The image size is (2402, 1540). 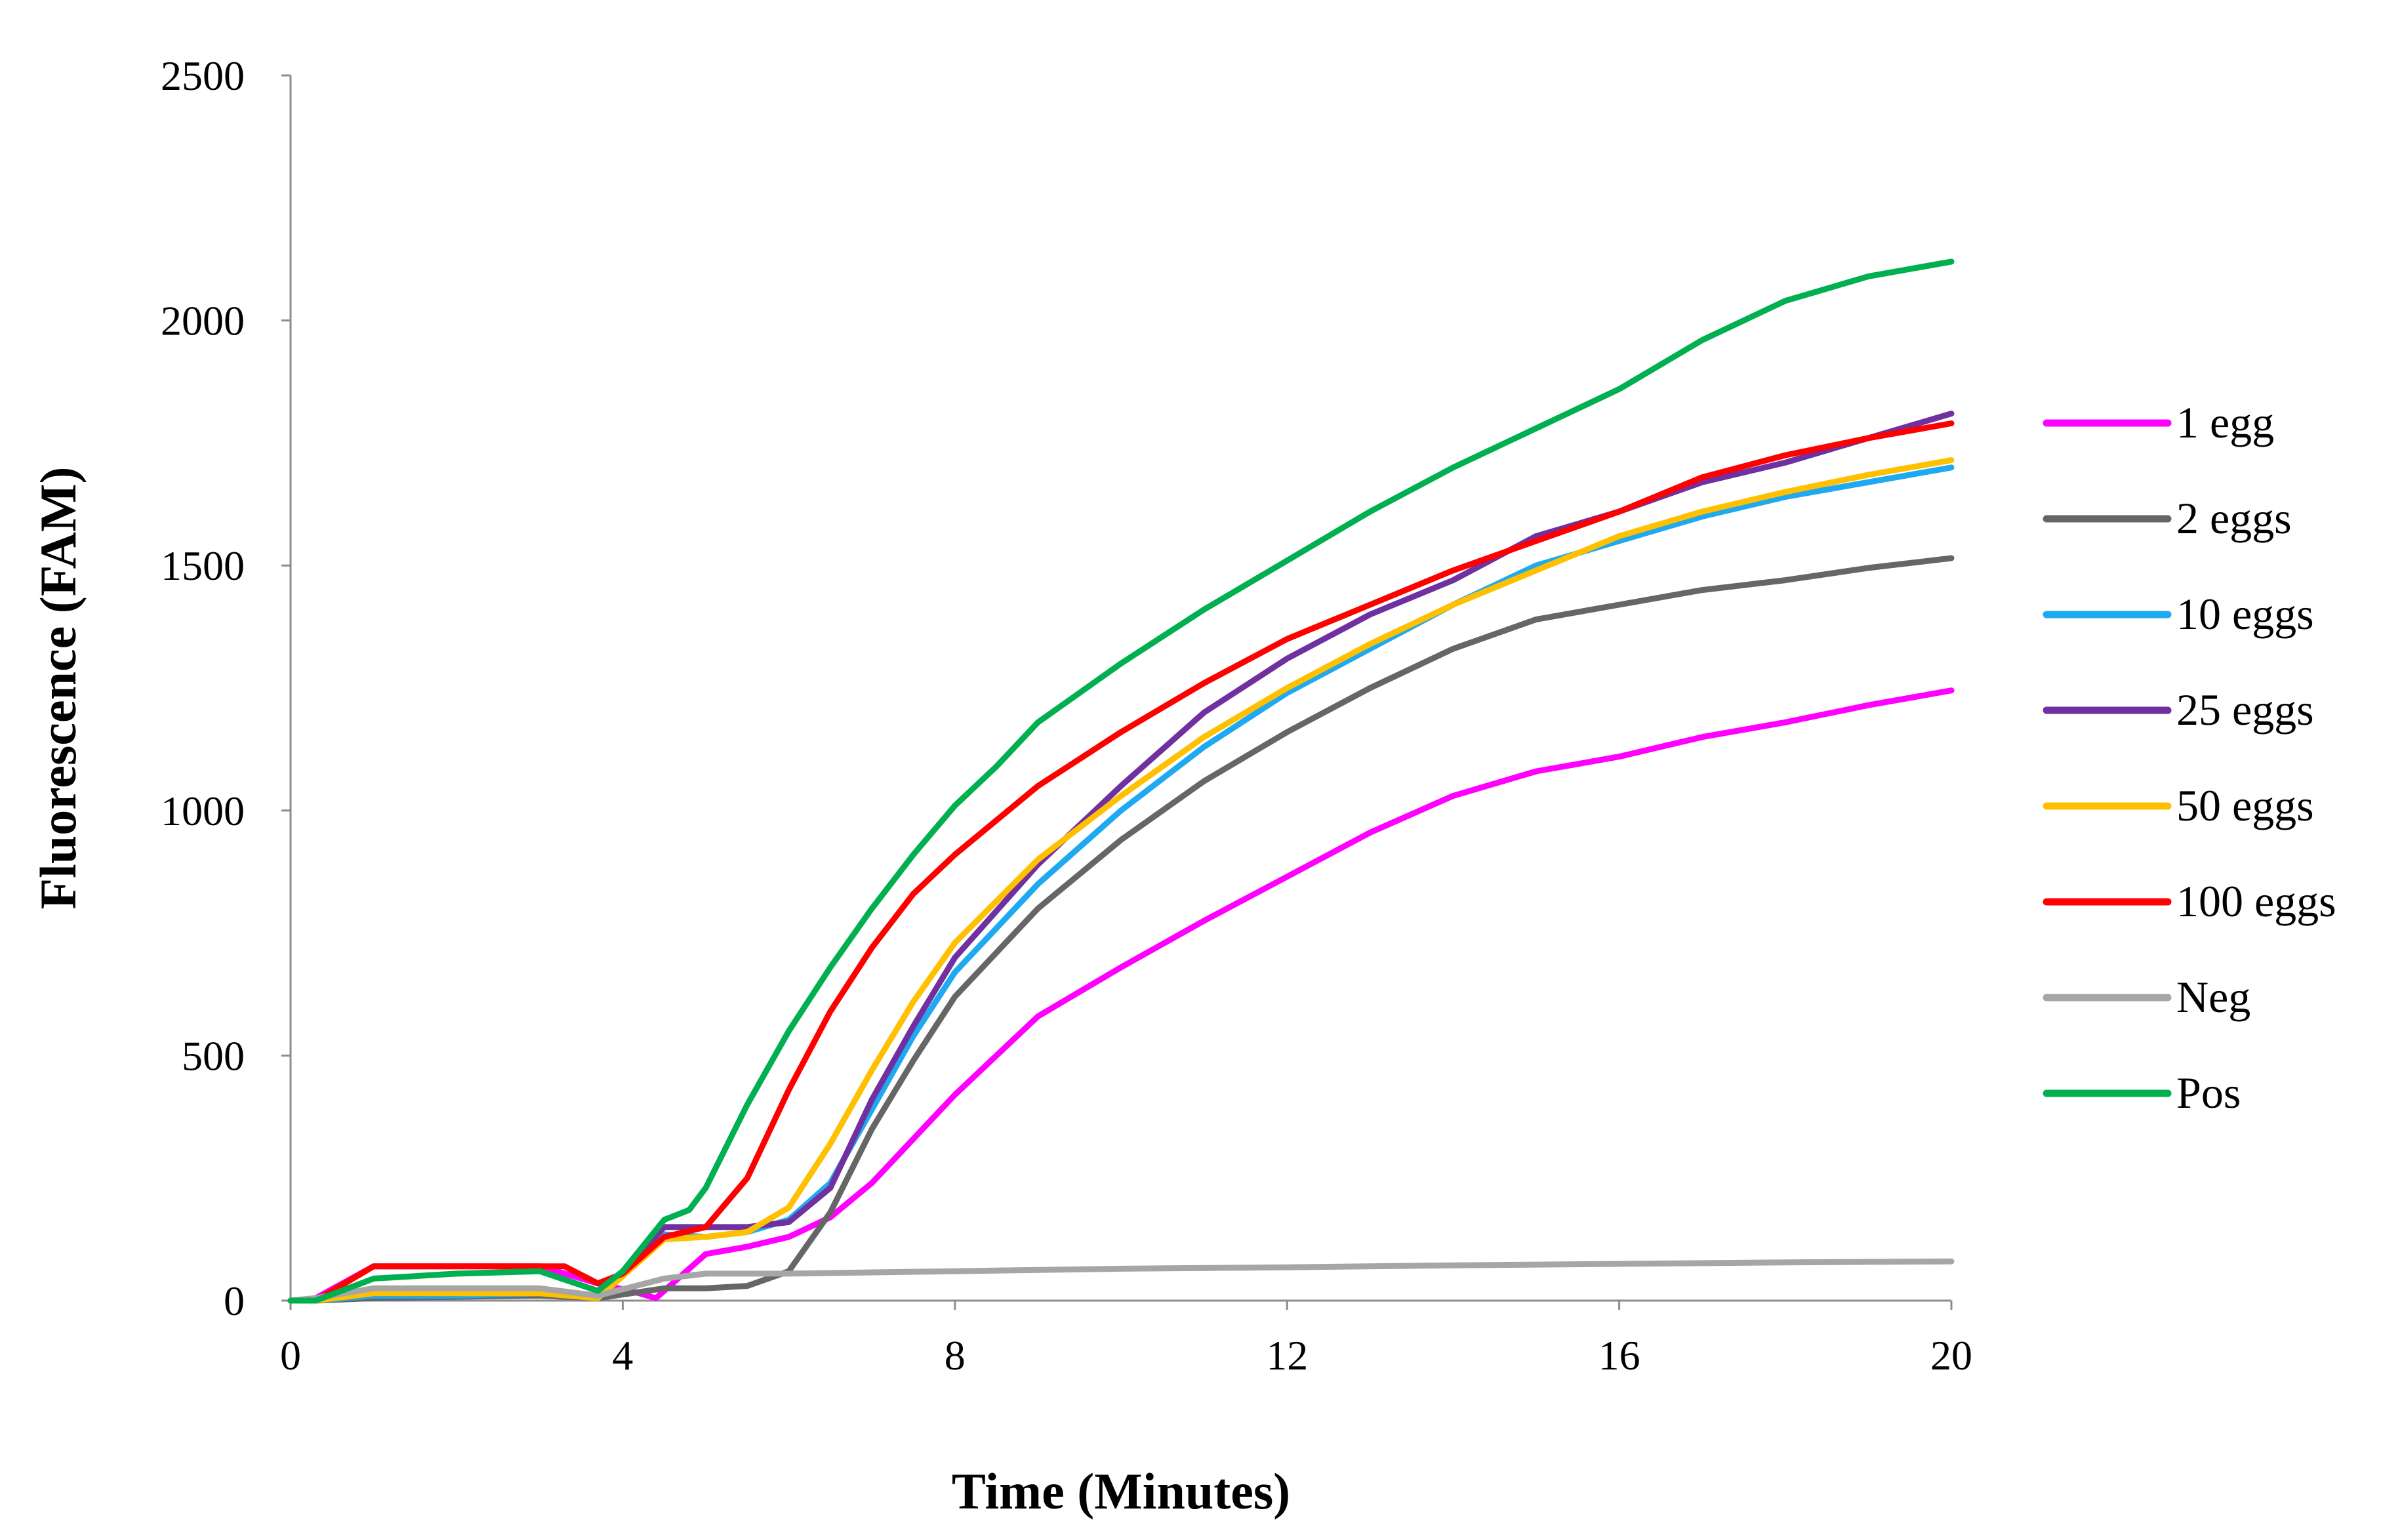 I want to click on y-tick-label: 0, so click(x=234, y=1301).